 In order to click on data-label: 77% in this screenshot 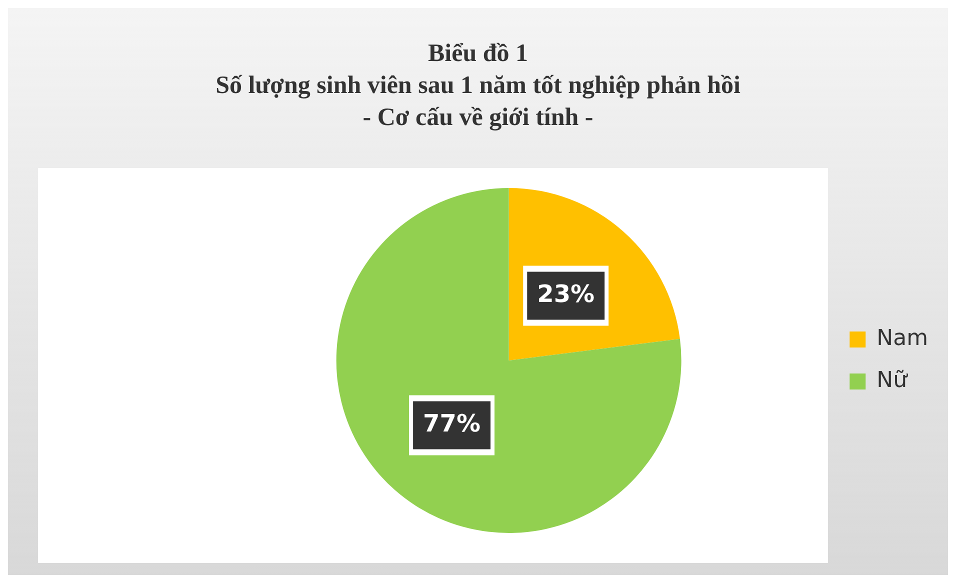, I will do `click(452, 423)`.